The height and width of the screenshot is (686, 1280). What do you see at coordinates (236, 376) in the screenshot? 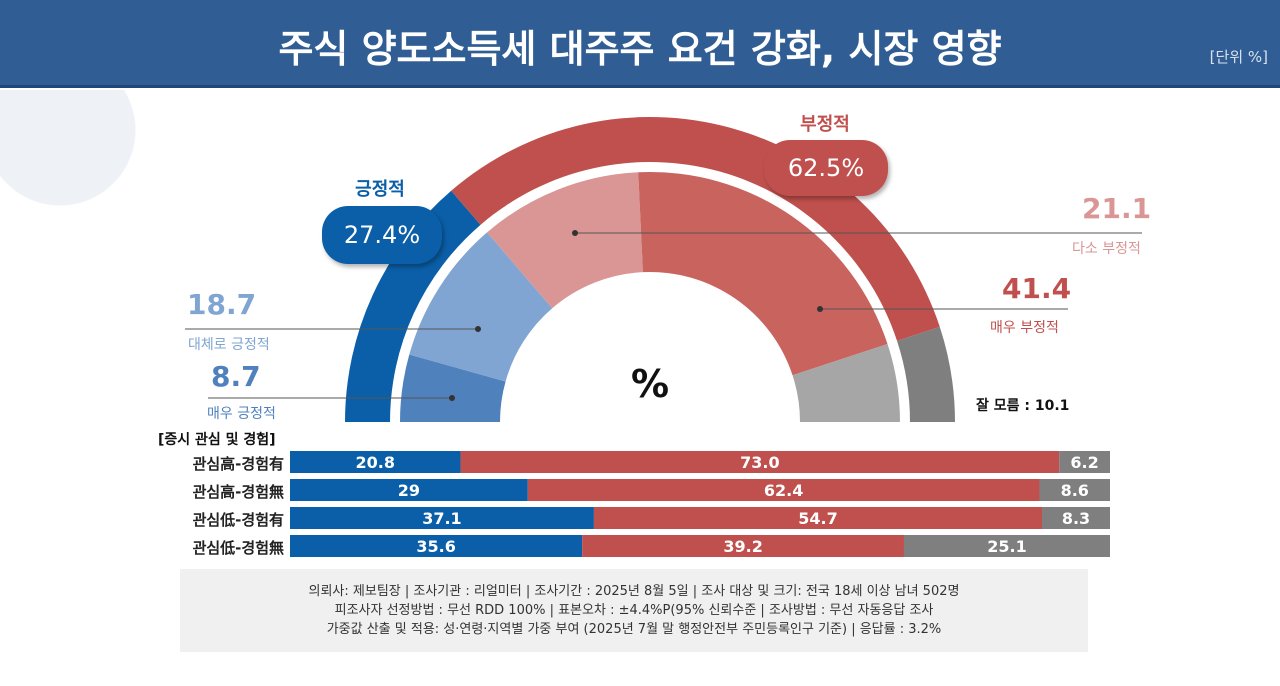
I see `very-positive-value: 8.7` at bounding box center [236, 376].